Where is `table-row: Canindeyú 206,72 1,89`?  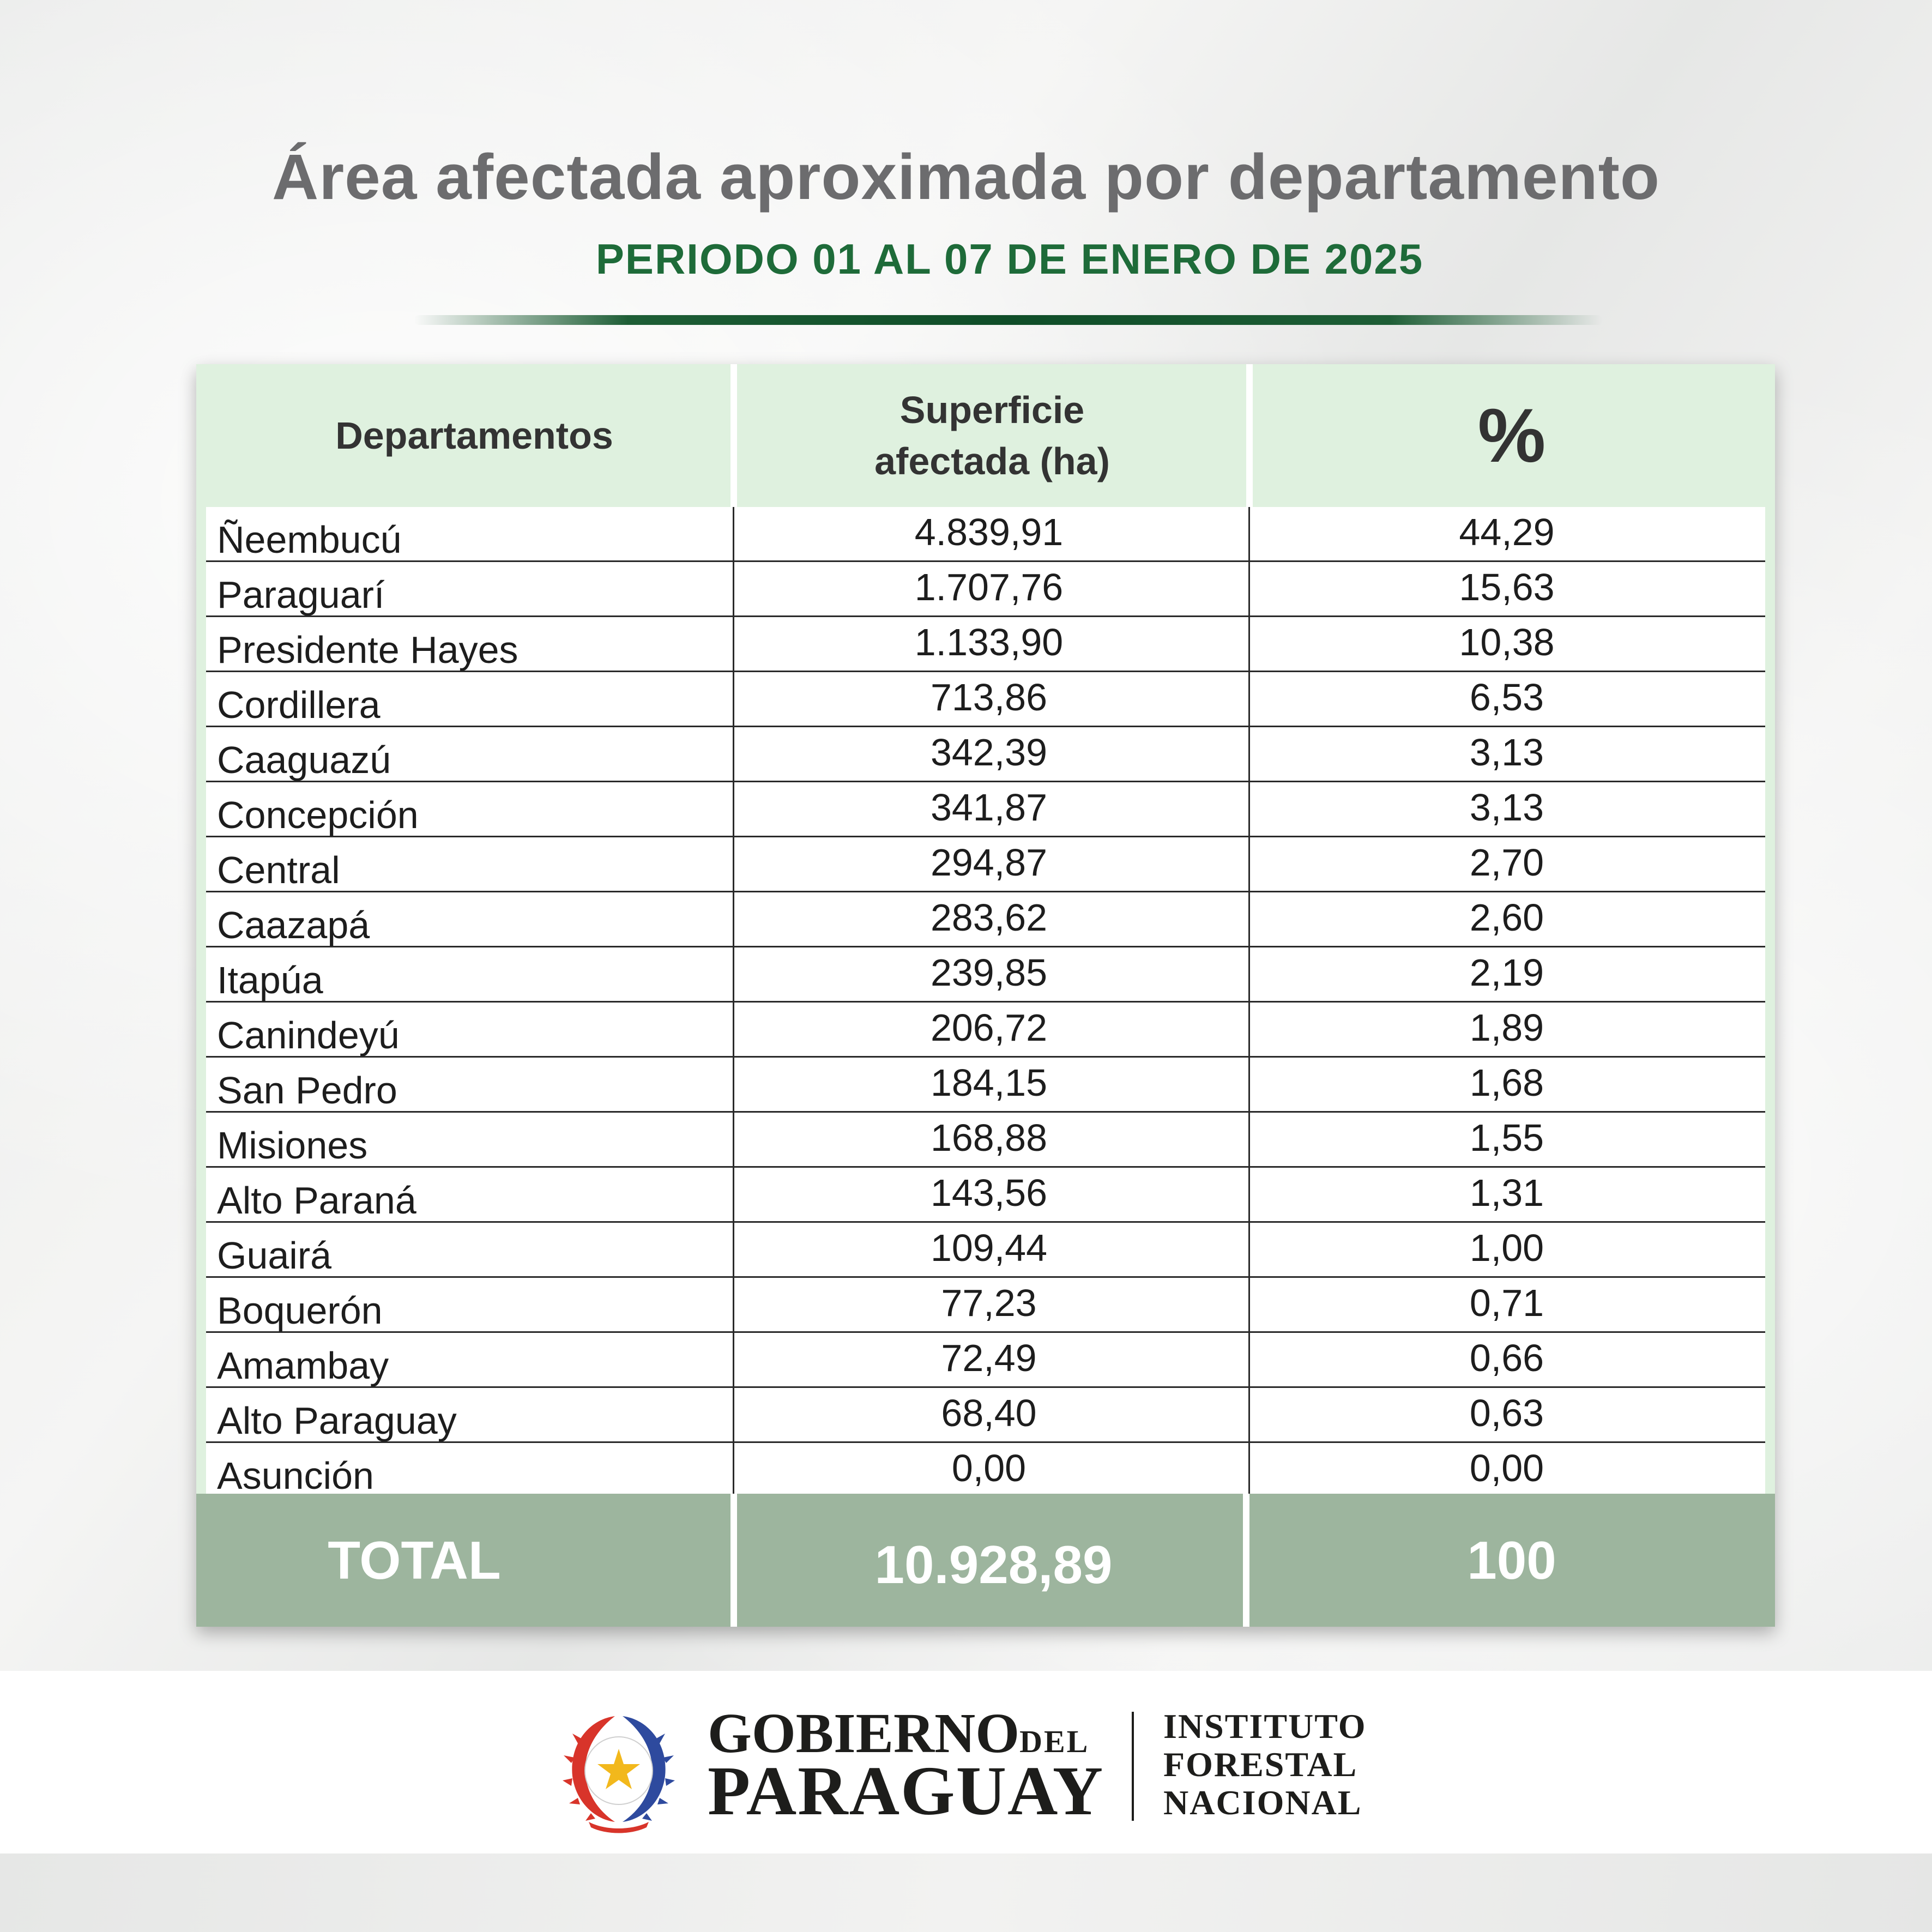
table-row: Canindeyú 206,72 1,89 is located at coordinates (986, 1030).